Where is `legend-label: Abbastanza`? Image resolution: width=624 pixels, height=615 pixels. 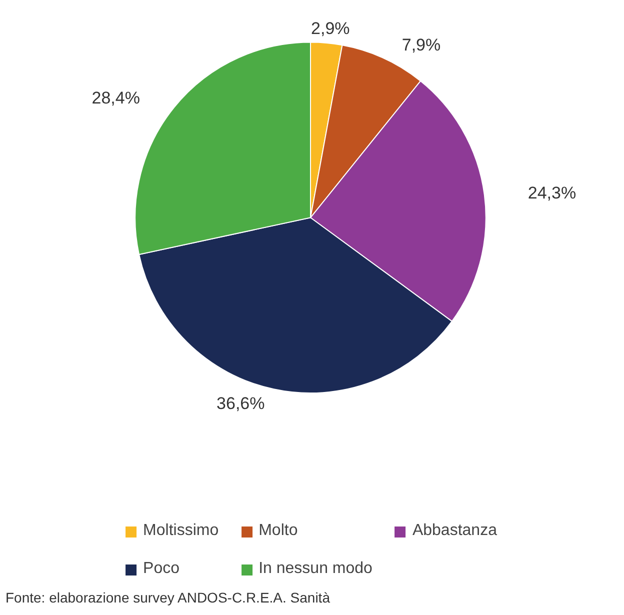 legend-label: Abbastanza is located at coordinates (454, 531).